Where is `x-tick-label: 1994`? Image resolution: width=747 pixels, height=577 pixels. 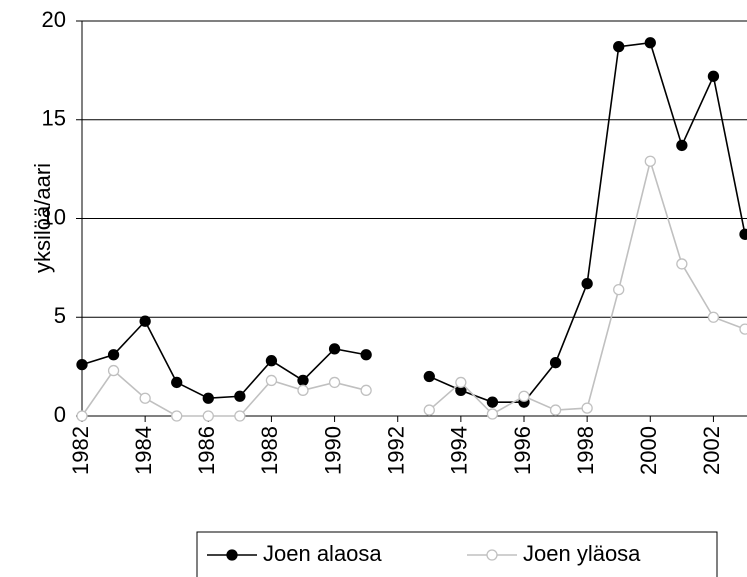
x-tick-label: 1994 is located at coordinates (459, 450).